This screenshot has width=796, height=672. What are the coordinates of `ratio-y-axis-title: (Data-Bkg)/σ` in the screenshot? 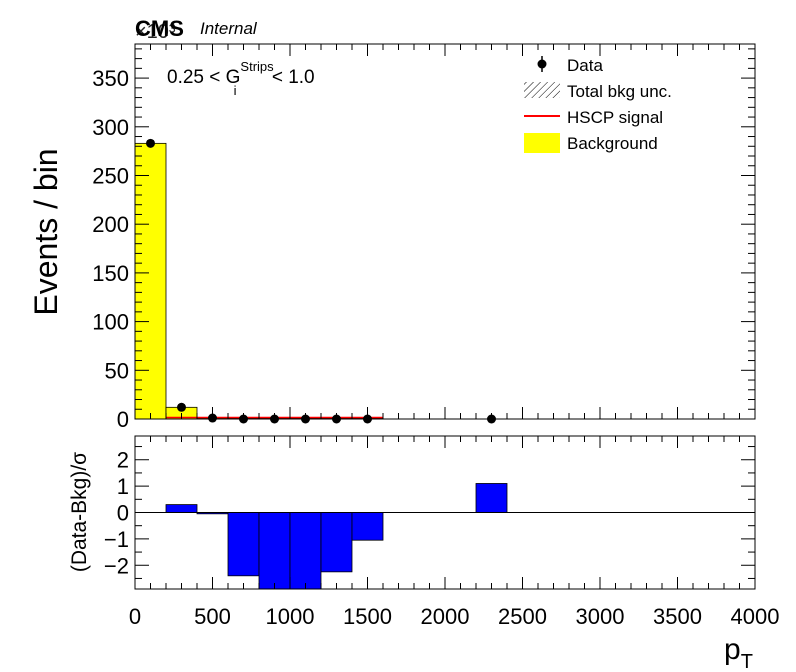 It's located at (79, 512).